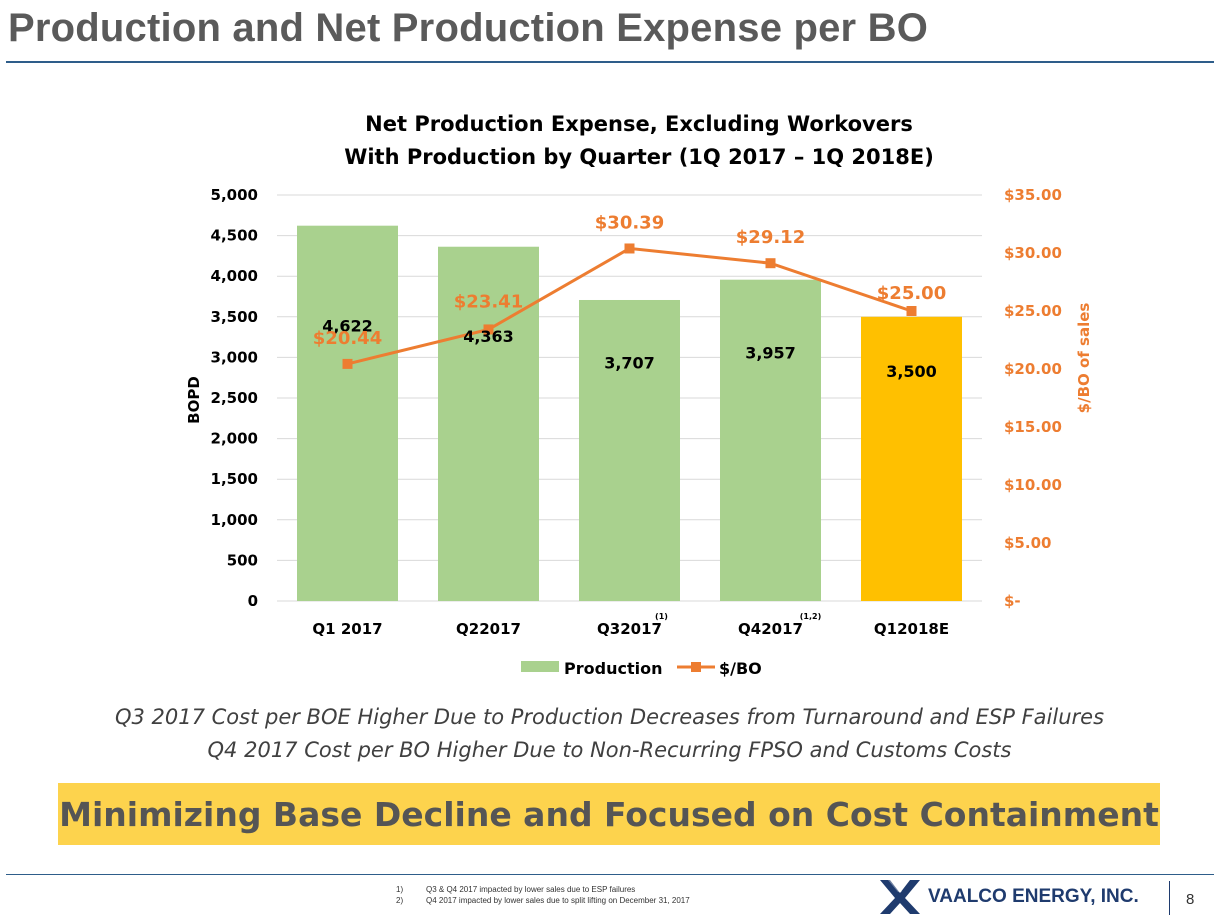 This screenshot has width=1219, height=917. I want to click on page-separator, so click(1169, 898).